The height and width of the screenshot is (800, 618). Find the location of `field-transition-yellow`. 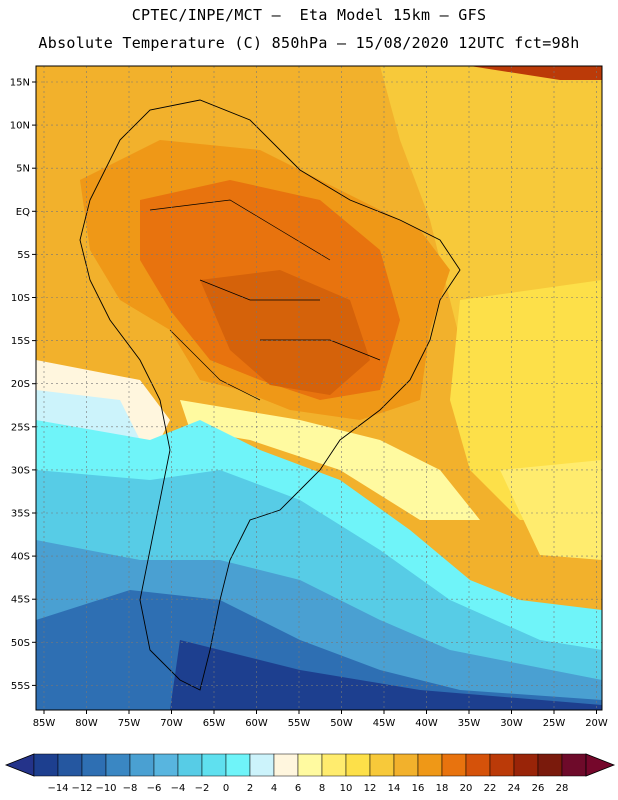

field-transition-yellow is located at coordinates (330, 460).